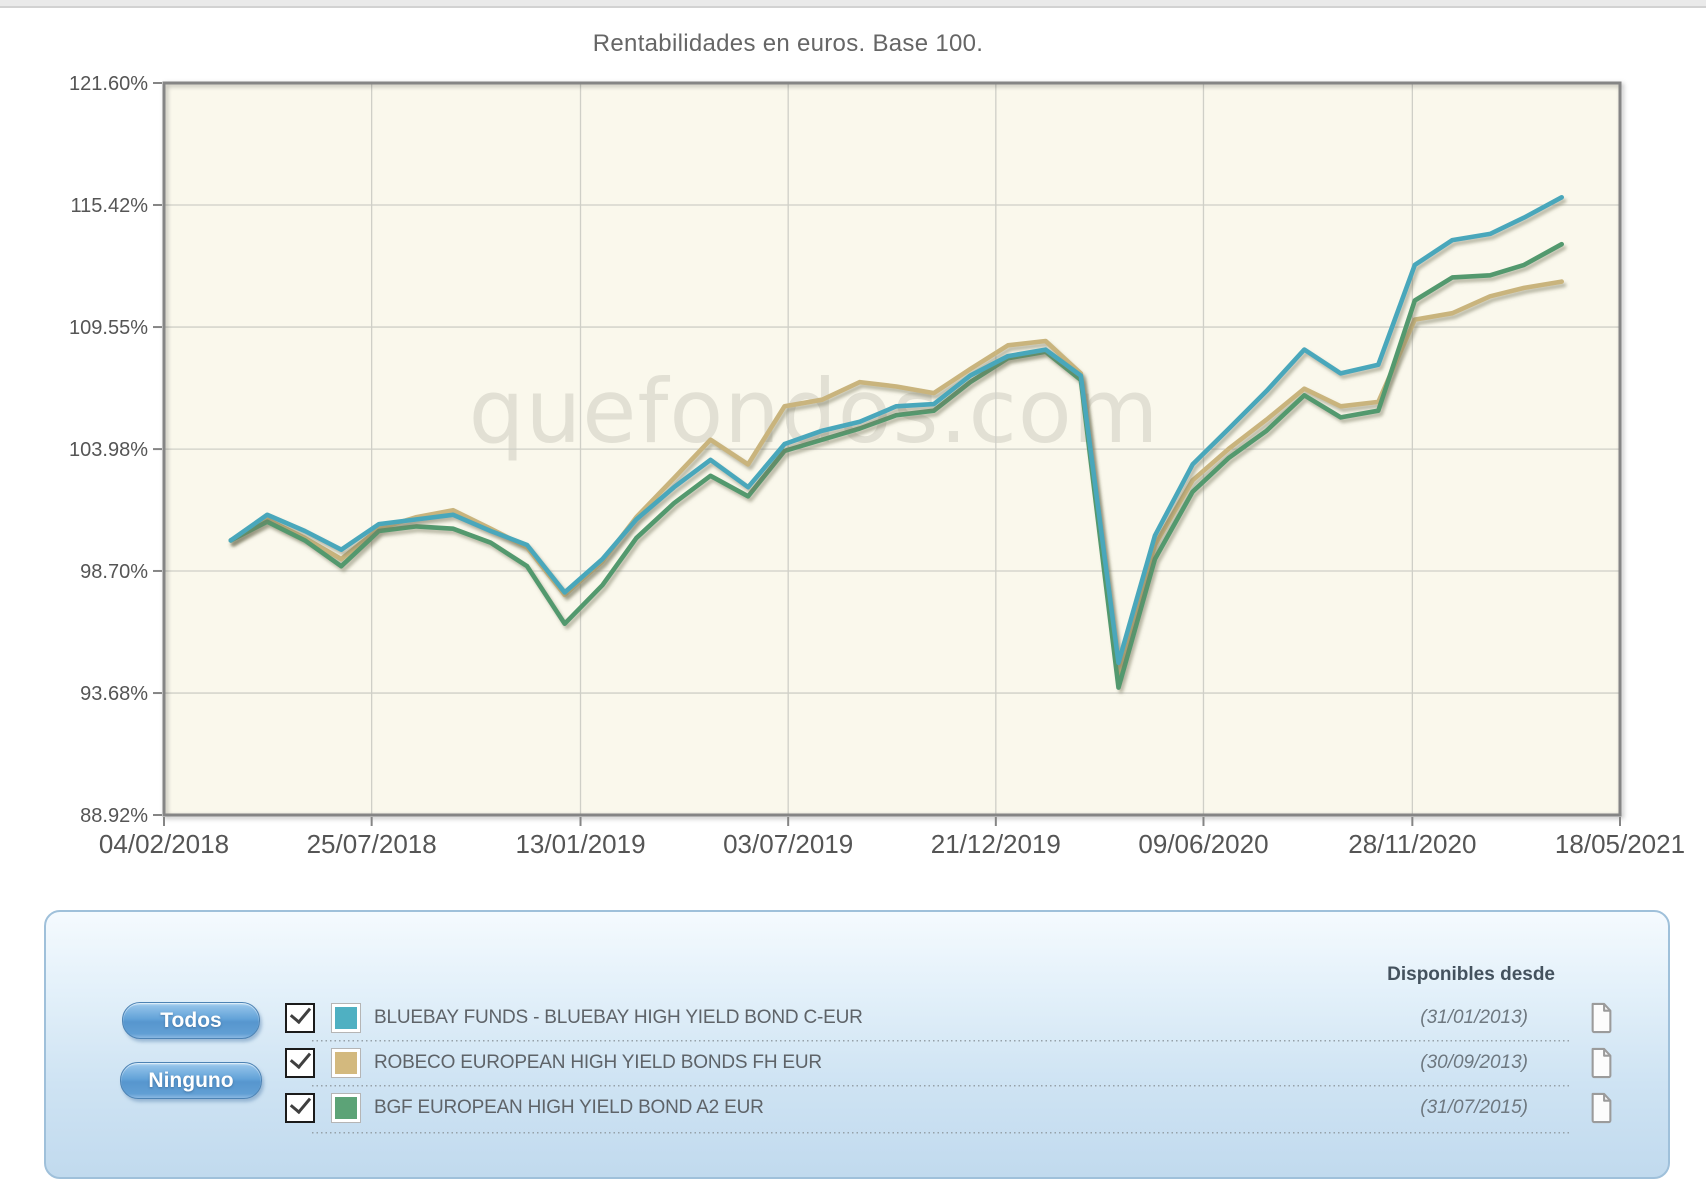  I want to click on x-axis-label: 03/07/2019, so click(788, 844).